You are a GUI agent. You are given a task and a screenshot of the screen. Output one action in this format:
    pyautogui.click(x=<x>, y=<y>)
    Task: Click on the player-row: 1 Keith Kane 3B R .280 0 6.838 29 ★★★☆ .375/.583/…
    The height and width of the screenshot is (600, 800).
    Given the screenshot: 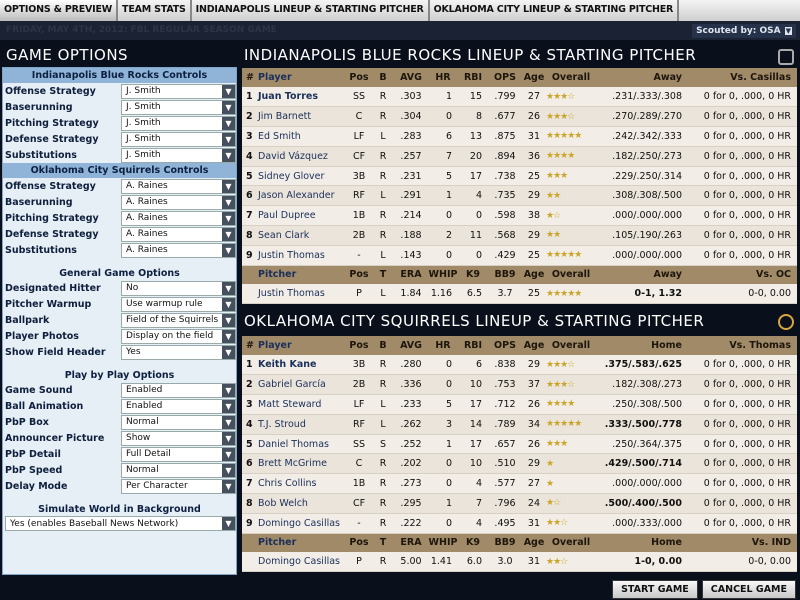 What is the action you would take?
    pyautogui.click(x=519, y=365)
    